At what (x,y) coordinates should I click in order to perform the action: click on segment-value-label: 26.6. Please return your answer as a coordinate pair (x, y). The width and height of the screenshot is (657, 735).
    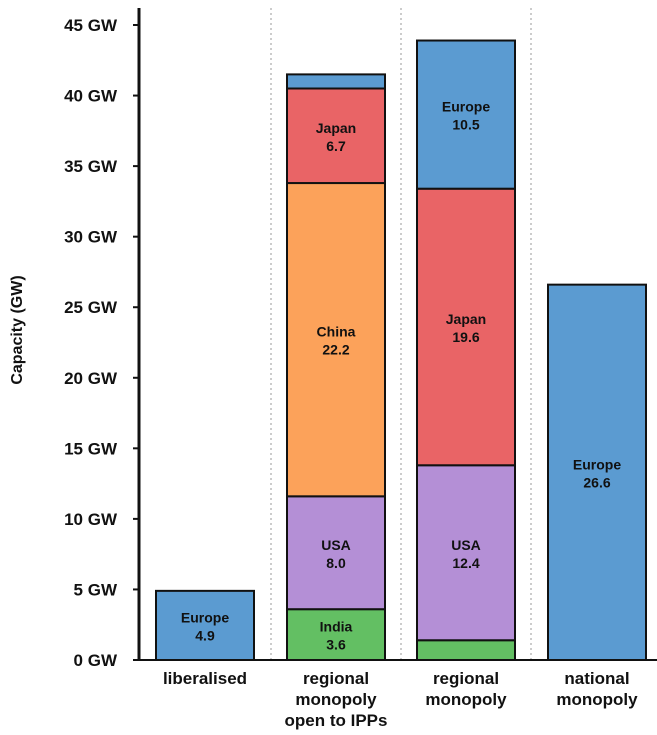
    Looking at the image, I should click on (596, 482).